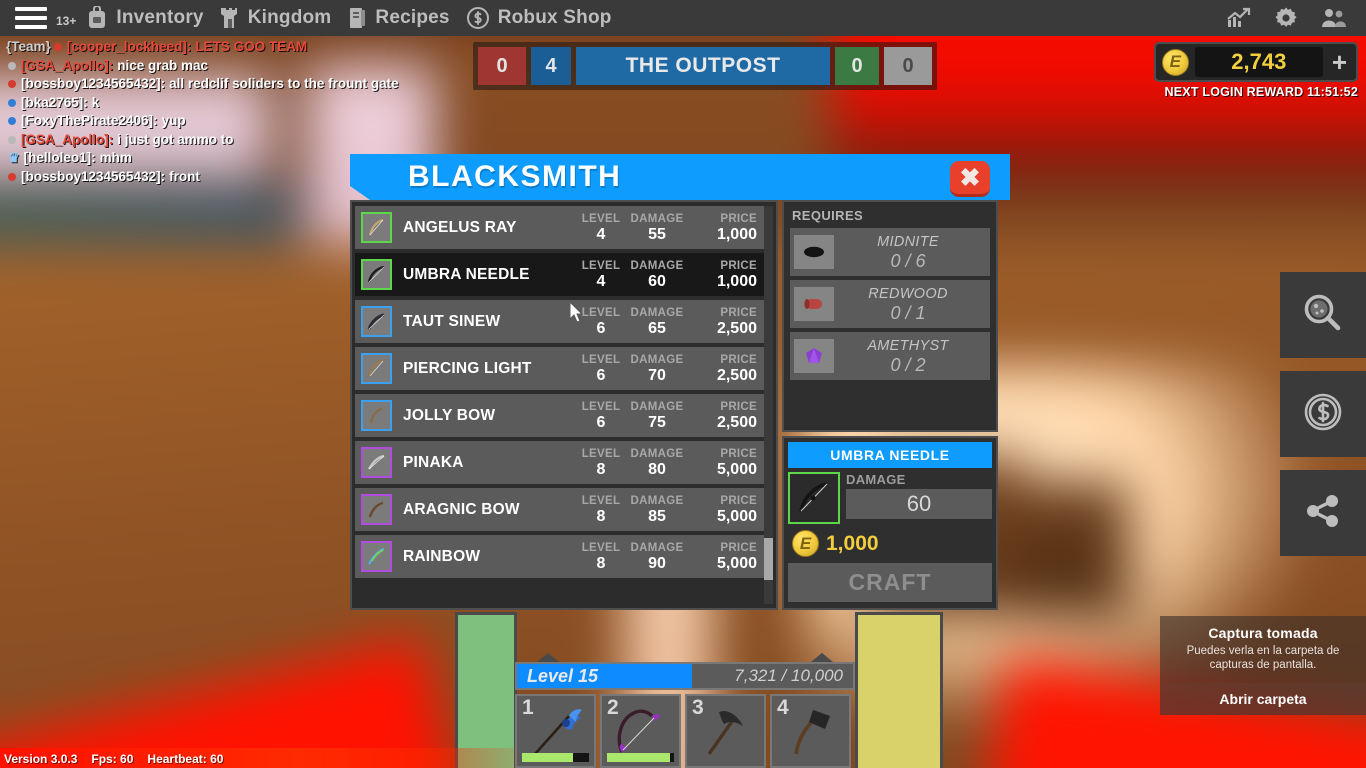 The image size is (1366, 768). I want to click on hotbar-slot-3: 3, so click(725, 731).